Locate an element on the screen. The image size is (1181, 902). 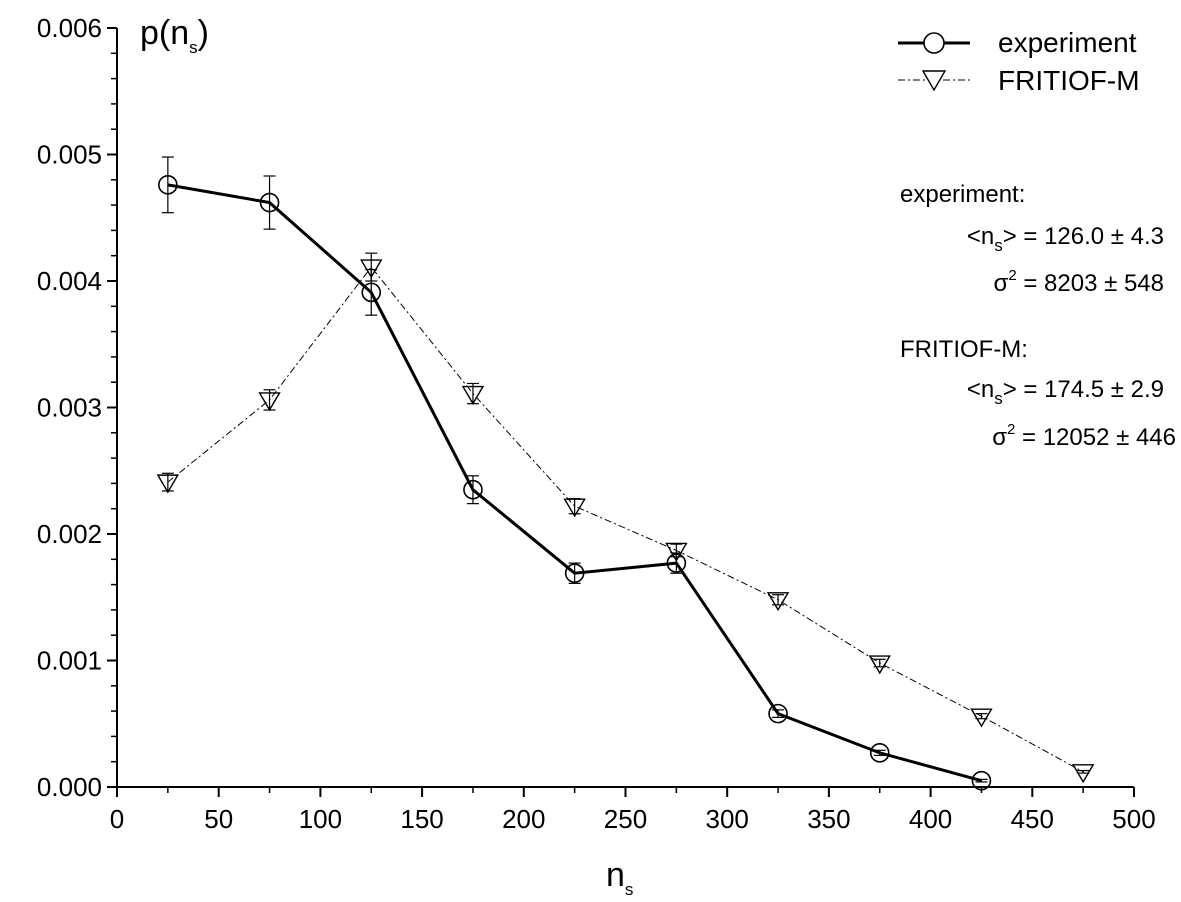
x-tick-label: 150 is located at coordinates (421, 819).